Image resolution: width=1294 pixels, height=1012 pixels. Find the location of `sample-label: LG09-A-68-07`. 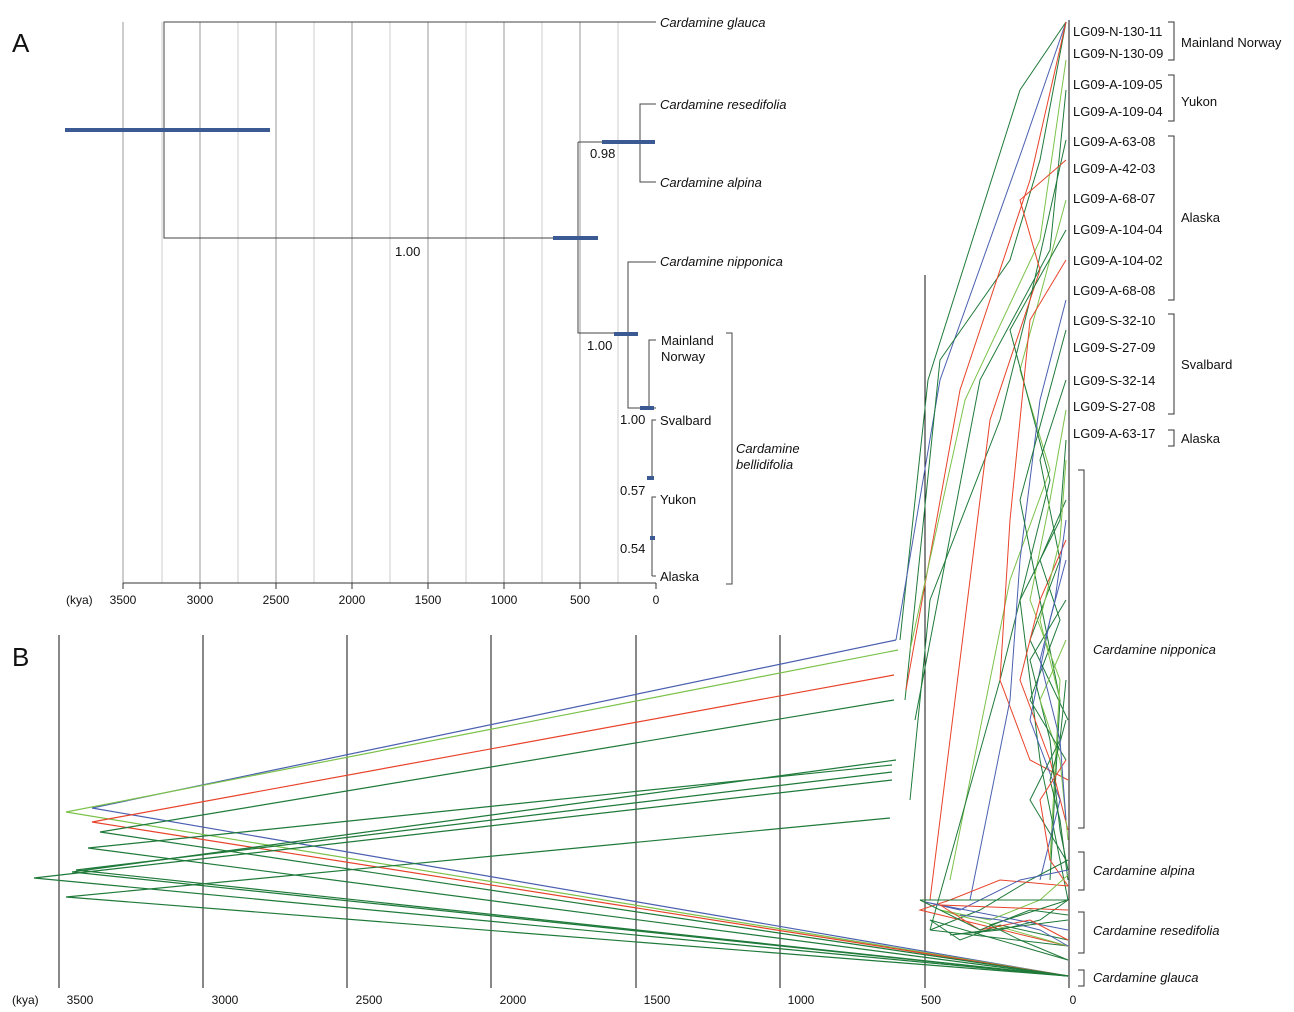

sample-label: LG09-A-68-07 is located at coordinates (1114, 198).